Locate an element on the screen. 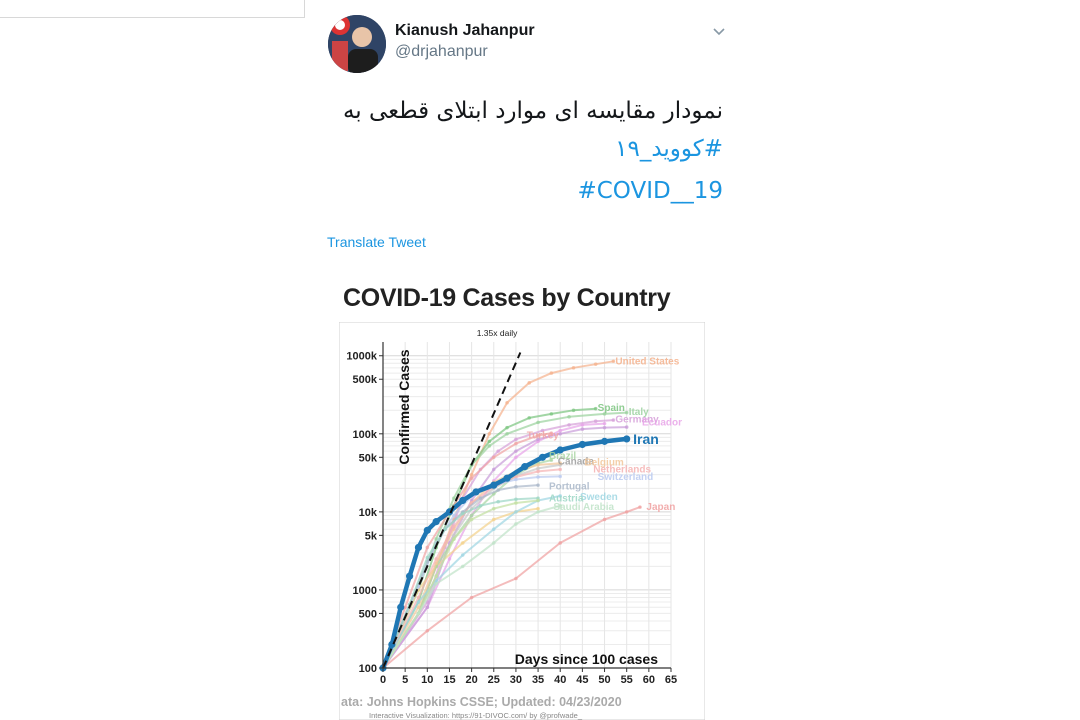 Image resolution: width=1080 pixels, height=720 pixels. hashtag-link-fa: #کووید_۱۹ is located at coordinates (669, 149).